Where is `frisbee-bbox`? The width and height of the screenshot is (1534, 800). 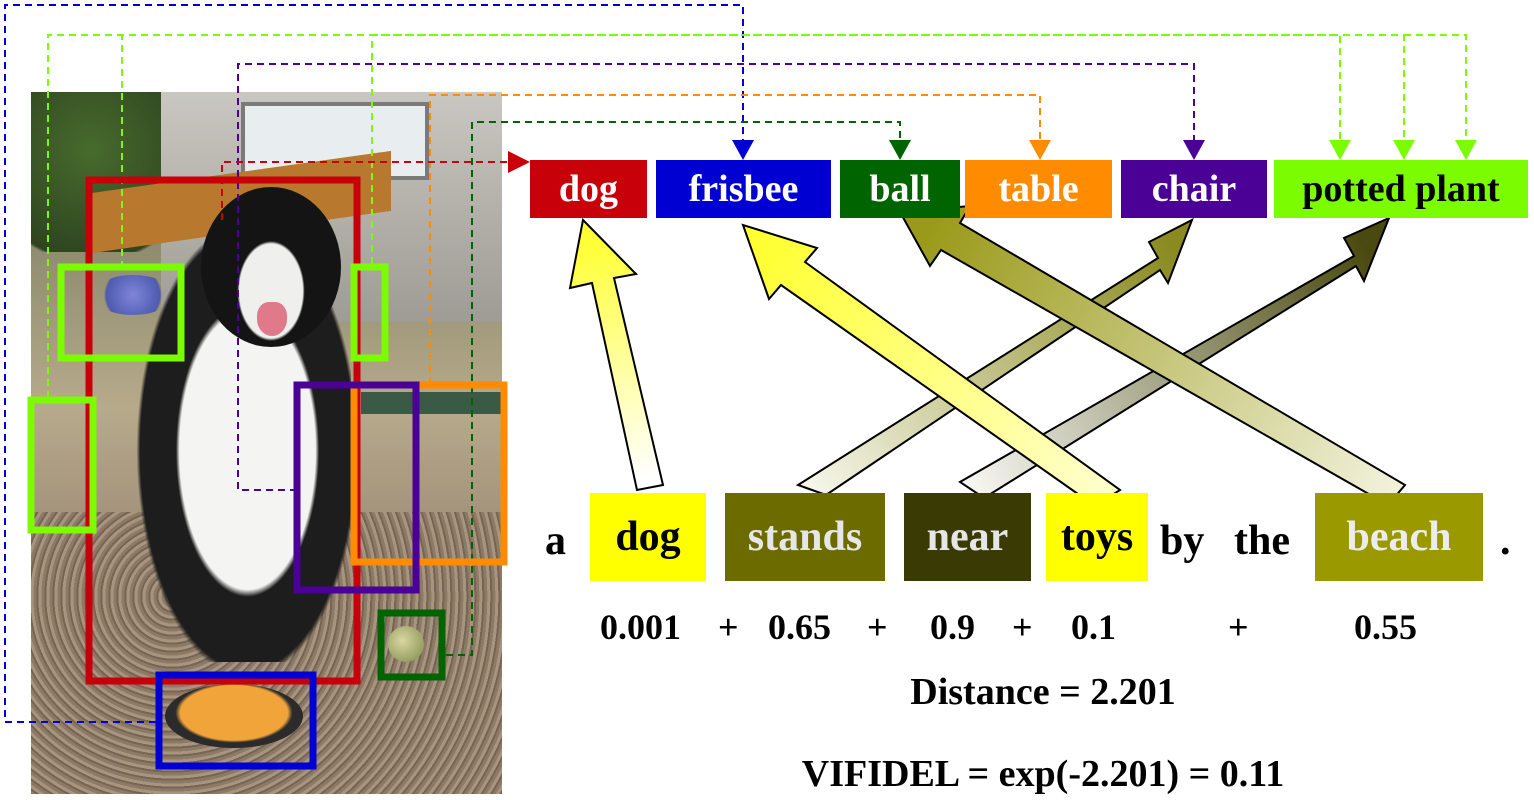
frisbee-bbox is located at coordinates (236, 720).